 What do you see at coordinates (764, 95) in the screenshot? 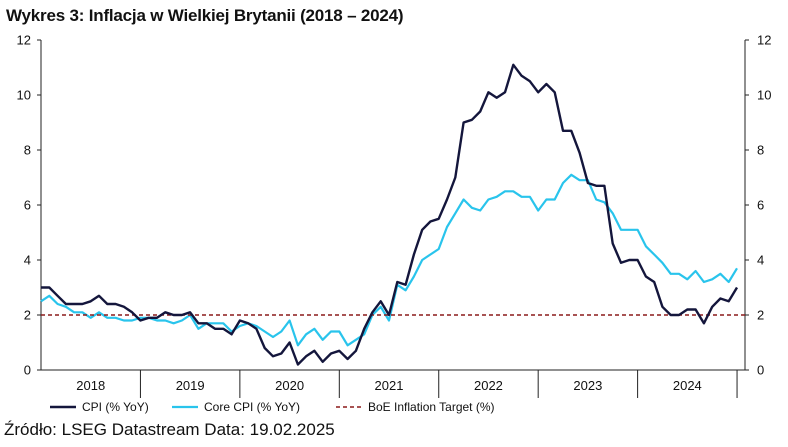
I see `y-tick-label-right: 10` at bounding box center [764, 95].